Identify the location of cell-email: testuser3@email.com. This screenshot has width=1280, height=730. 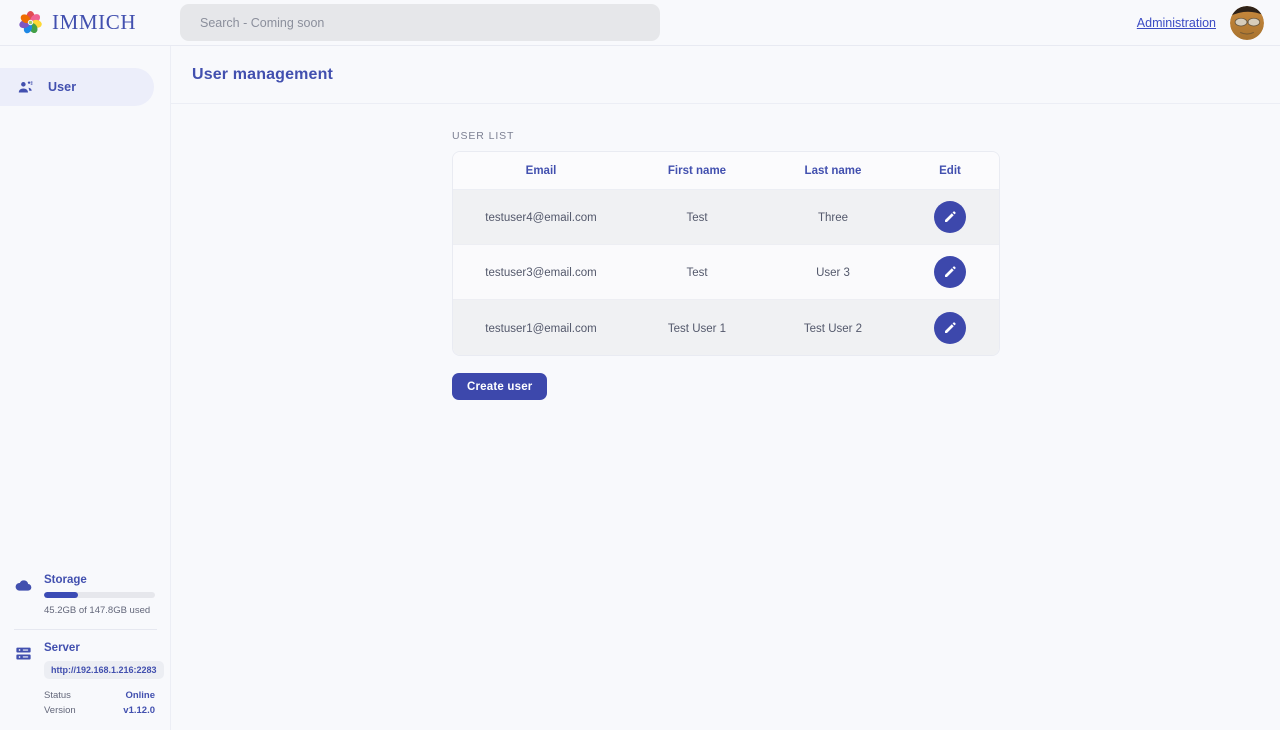
(541, 273).